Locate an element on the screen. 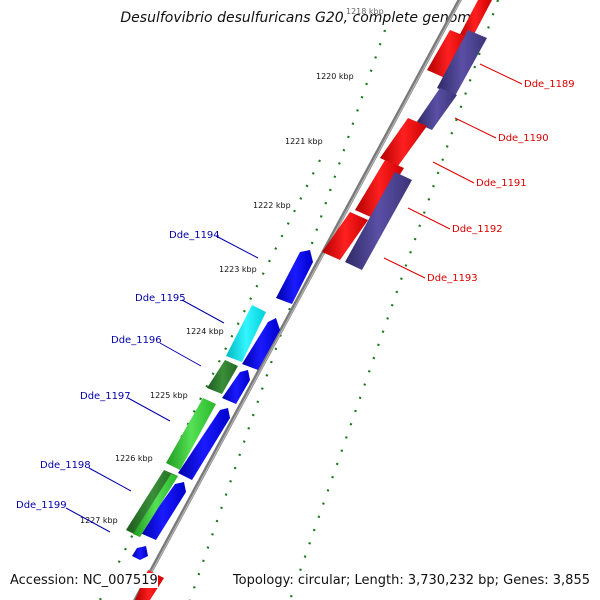 The height and width of the screenshot is (600, 600). gene-dde-1191b is located at coordinates (379, 189).